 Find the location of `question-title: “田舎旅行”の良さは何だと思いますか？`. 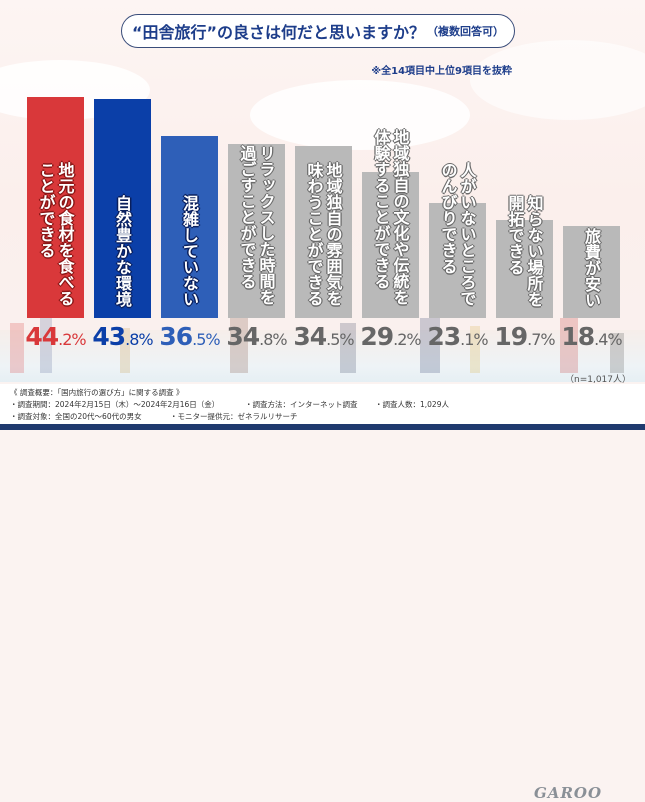

question-title: “田舎旅行”の良さは何だと思いますか？ is located at coordinates (278, 32).